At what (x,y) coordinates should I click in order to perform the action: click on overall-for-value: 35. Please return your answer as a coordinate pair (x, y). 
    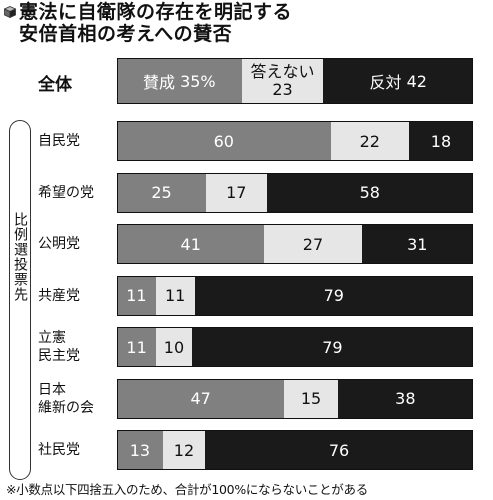
    Looking at the image, I should click on (190, 81).